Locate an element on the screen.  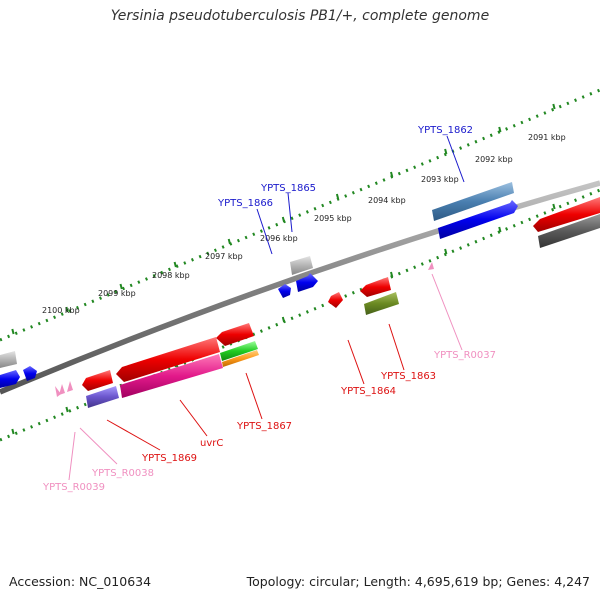
gene-feature-reverse-right is located at coordinates (566, 214).